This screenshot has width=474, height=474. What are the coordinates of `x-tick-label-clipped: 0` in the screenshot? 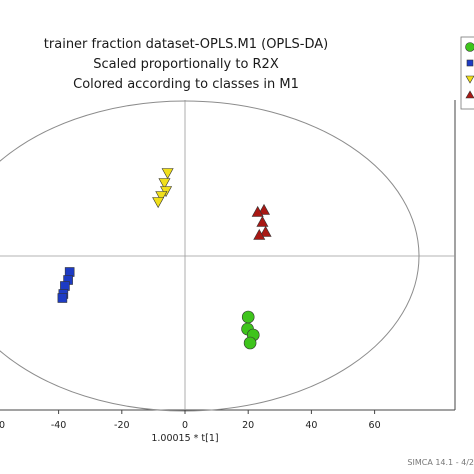 It's located at (2, 425).